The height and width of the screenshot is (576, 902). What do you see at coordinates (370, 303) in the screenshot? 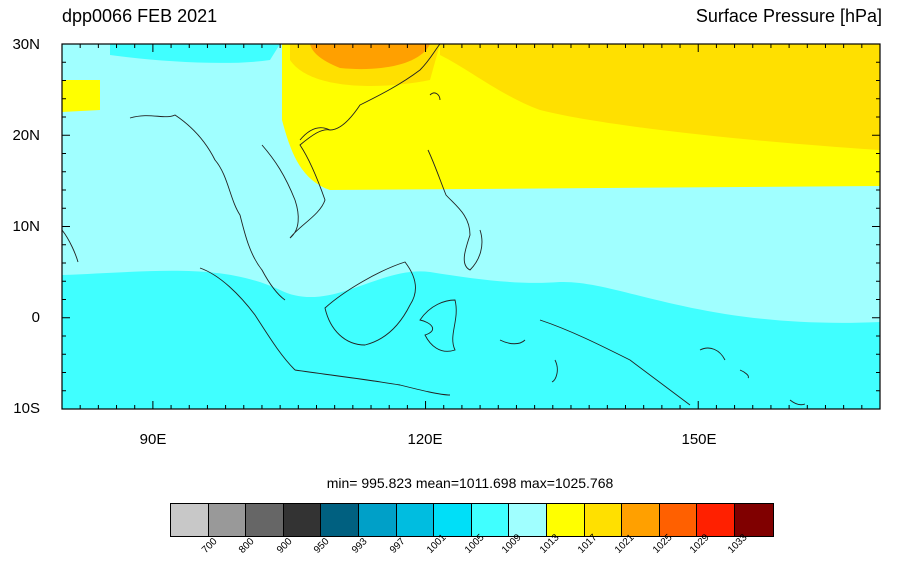
I see `coast-borneo` at bounding box center [370, 303].